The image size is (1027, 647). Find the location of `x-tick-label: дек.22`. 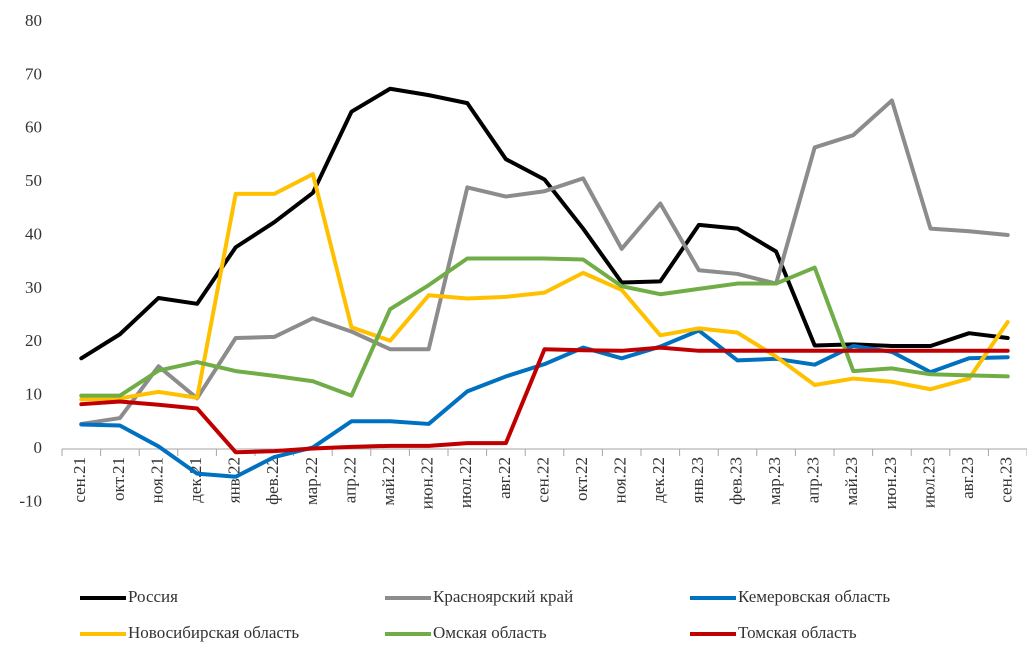

x-tick-label: дек.22 is located at coordinates (658, 480).